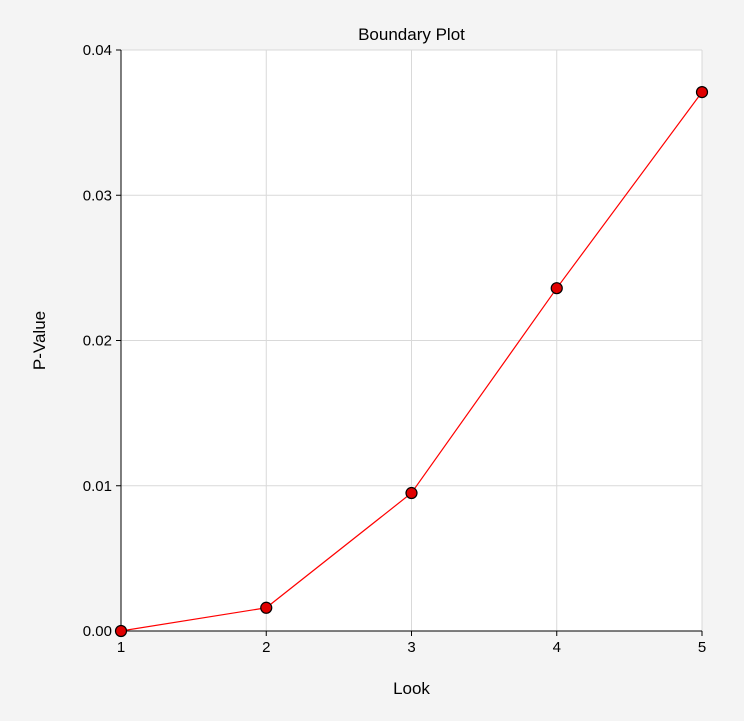 Image resolution: width=744 pixels, height=721 pixels. What do you see at coordinates (97, 631) in the screenshot?
I see `y-tick-label: 0.00` at bounding box center [97, 631].